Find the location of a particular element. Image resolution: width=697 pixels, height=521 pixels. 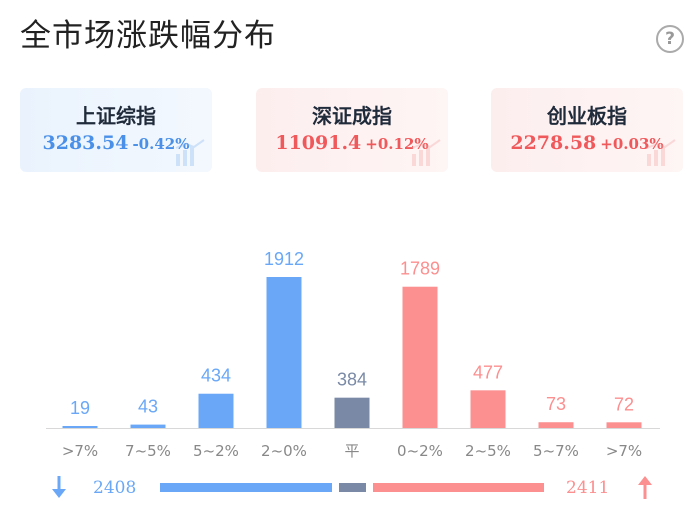

down-count: 2408 is located at coordinates (114, 488).